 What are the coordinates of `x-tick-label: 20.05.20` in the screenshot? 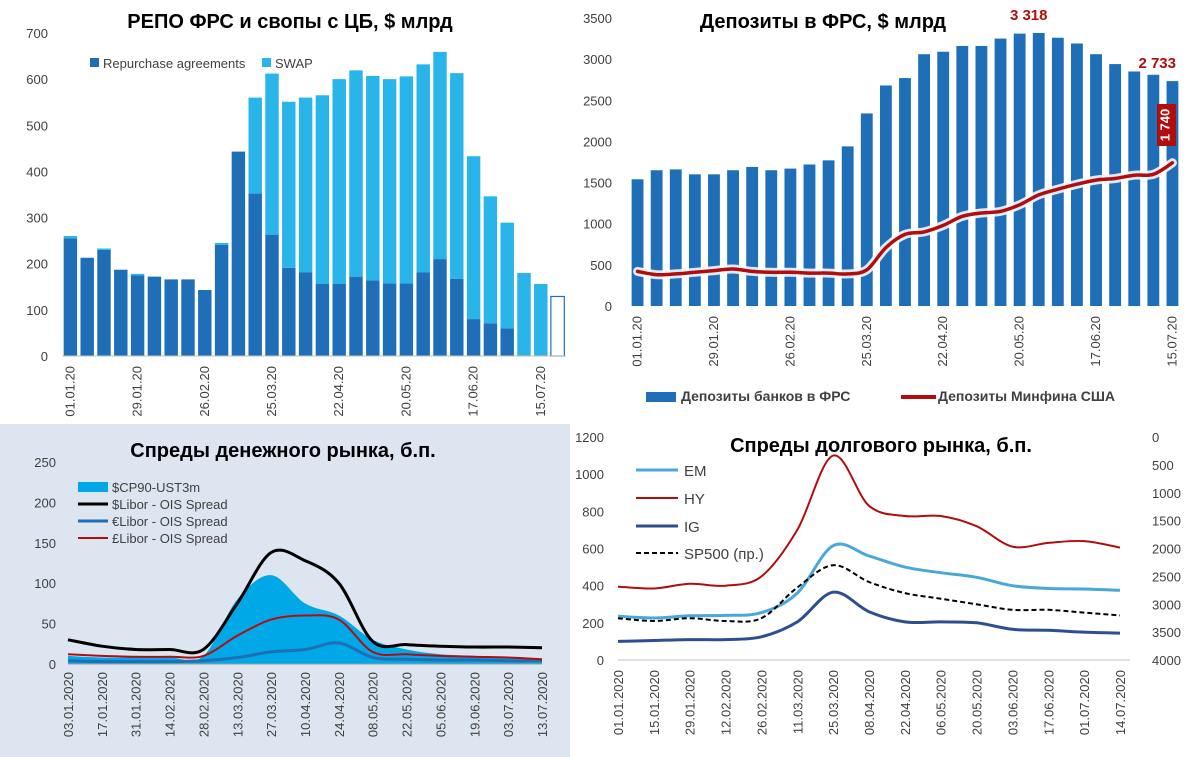 It's located at (1019, 341).